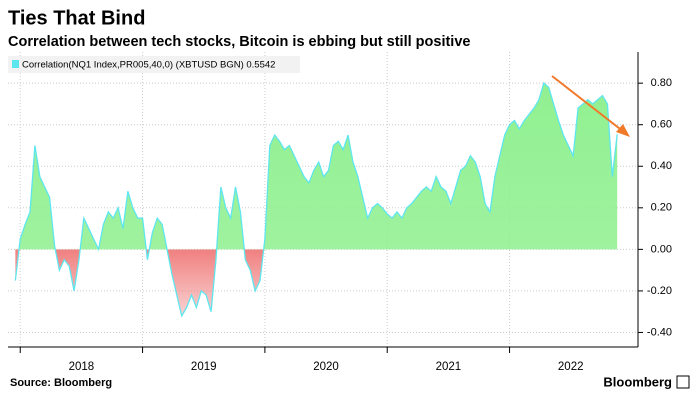 Image resolution: width=697 pixels, height=401 pixels. What do you see at coordinates (15, 64) in the screenshot?
I see `legend-swatch` at bounding box center [15, 64].